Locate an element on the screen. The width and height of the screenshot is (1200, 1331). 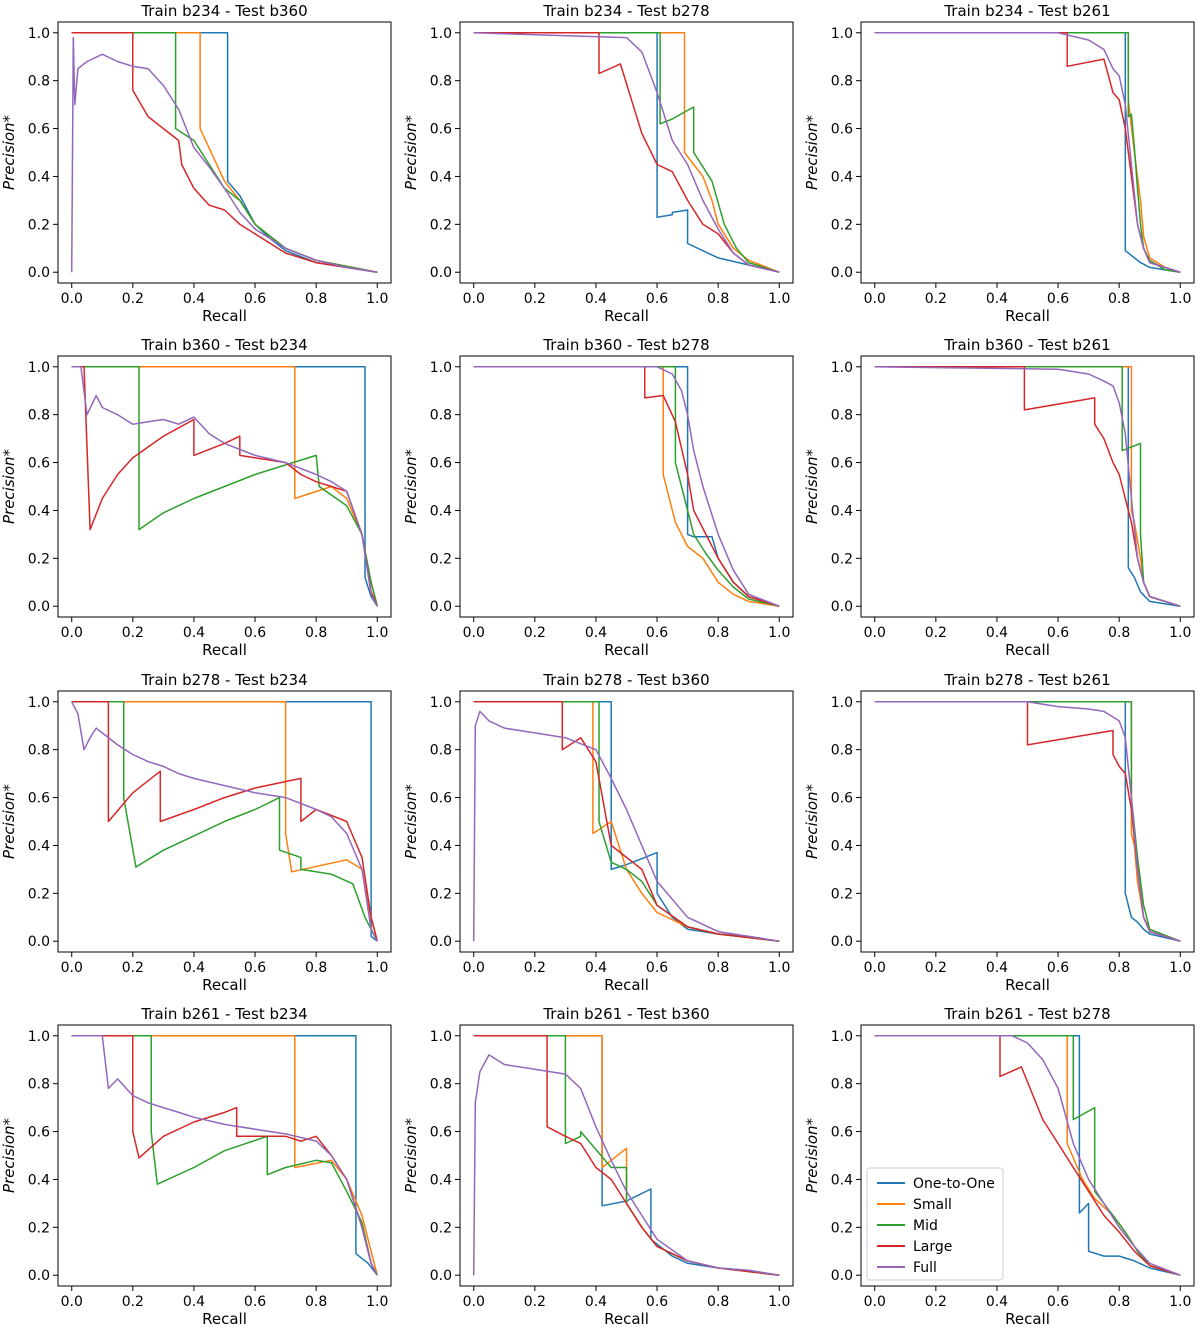
chart-title: Train b261 - Test b278 is located at coordinates (1026, 1014).